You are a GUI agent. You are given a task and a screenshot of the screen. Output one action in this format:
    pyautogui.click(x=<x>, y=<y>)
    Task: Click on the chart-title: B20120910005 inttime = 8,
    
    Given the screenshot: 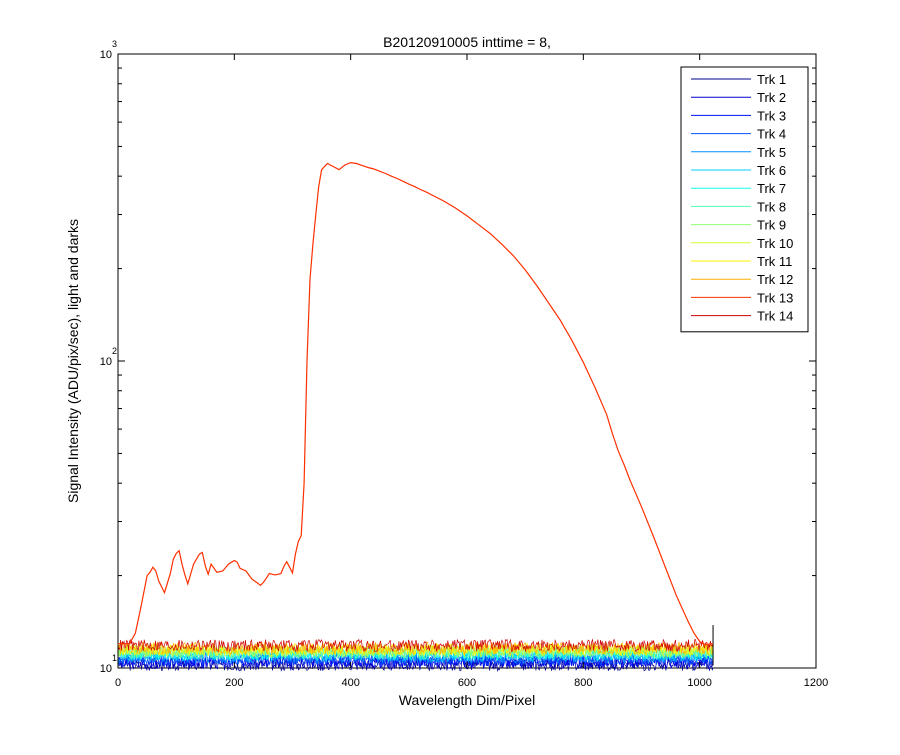 What is the action you would take?
    pyautogui.click(x=467, y=42)
    